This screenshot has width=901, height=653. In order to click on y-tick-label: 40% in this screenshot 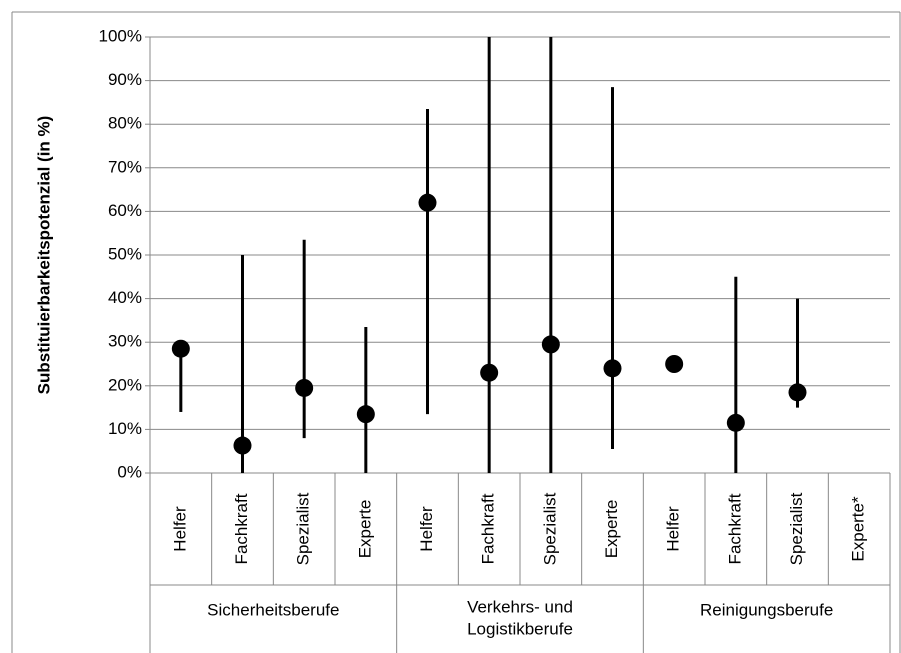, I will do `click(125, 297)`.